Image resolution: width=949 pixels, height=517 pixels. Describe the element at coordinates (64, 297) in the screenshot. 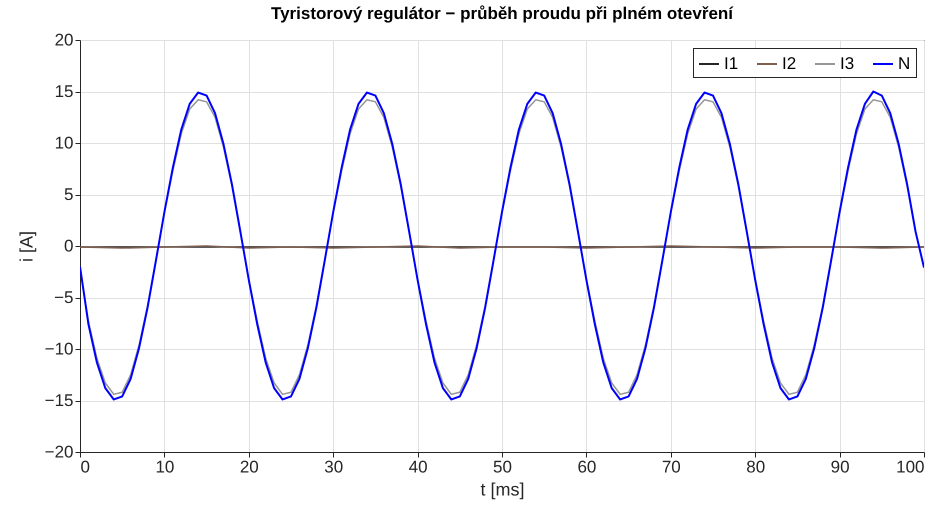

I see `y-tick-label: −5` at that location.